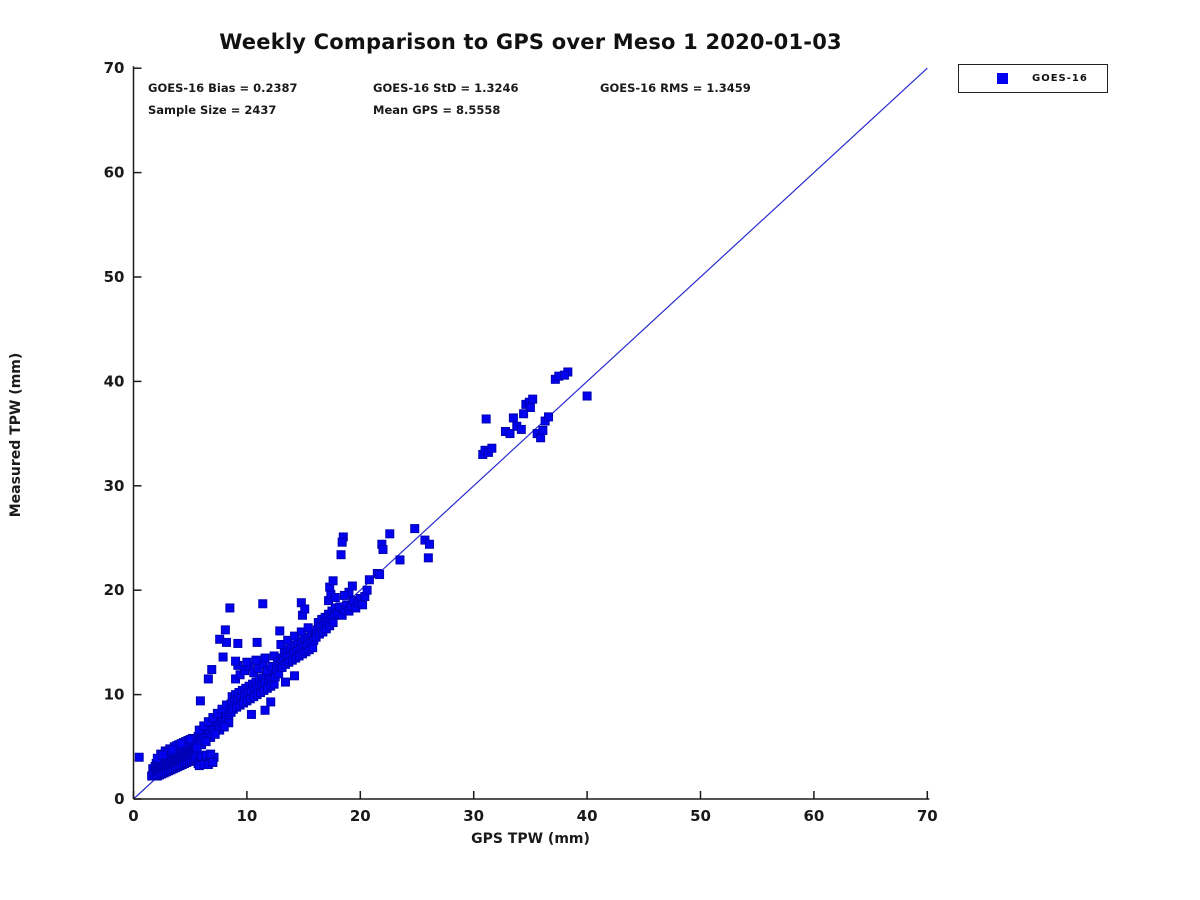 This screenshot has width=1200, height=900. I want to click on y-tick-label: 70, so click(114, 68).